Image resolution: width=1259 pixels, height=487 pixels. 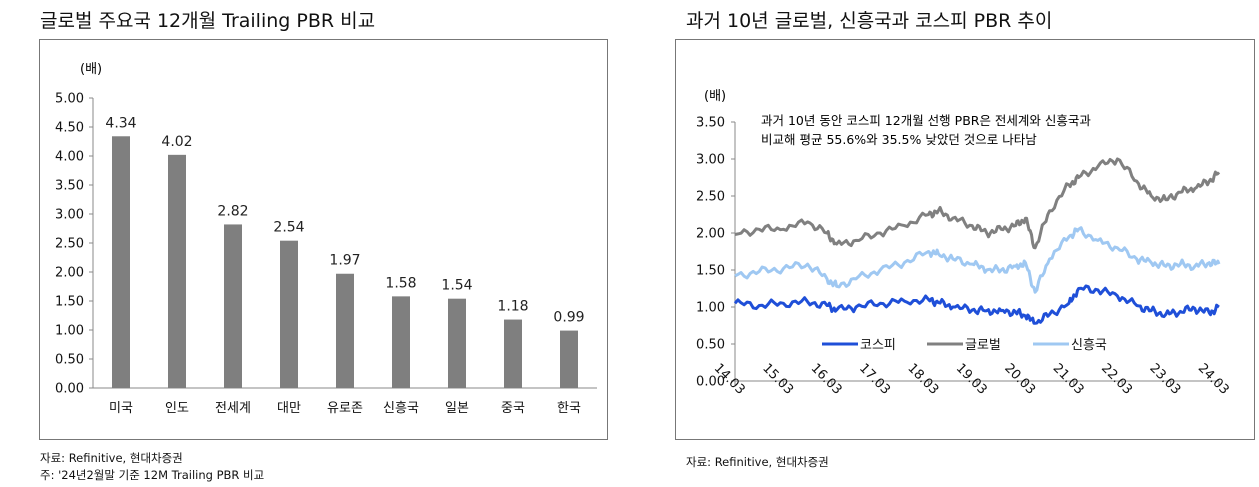 What do you see at coordinates (69, 331) in the screenshot?
I see `bar-y-tick-label: 1.00` at bounding box center [69, 331].